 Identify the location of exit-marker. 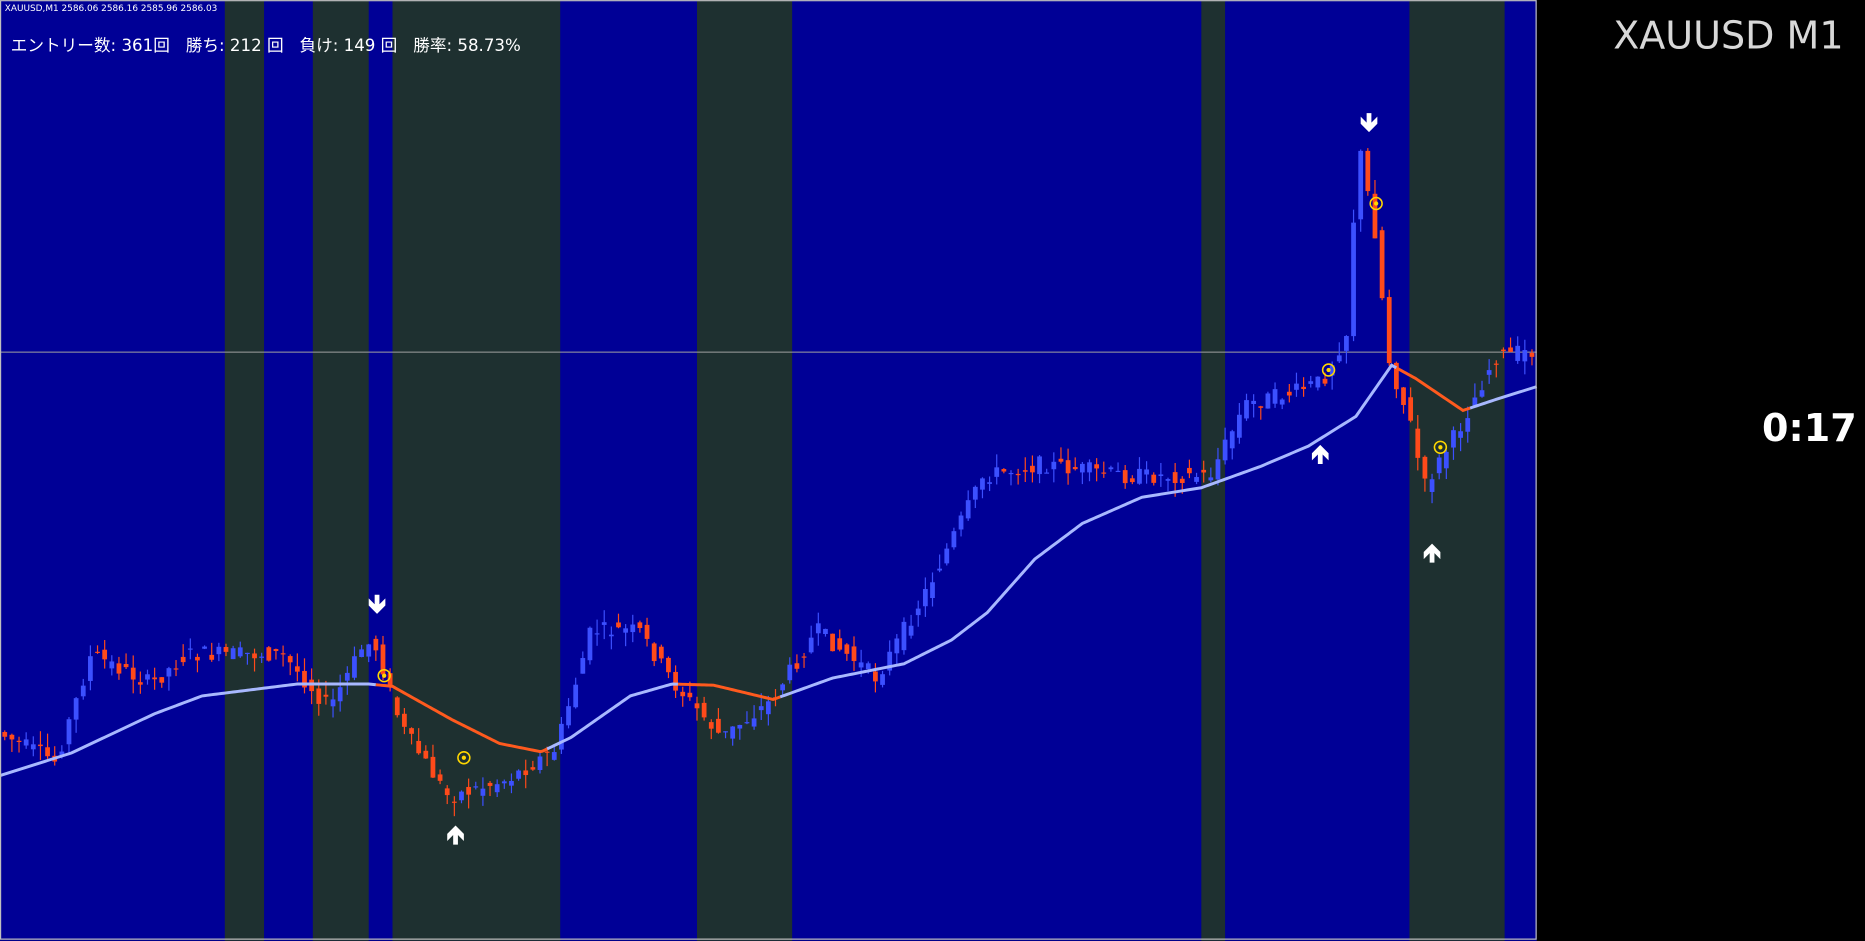
(464, 758).